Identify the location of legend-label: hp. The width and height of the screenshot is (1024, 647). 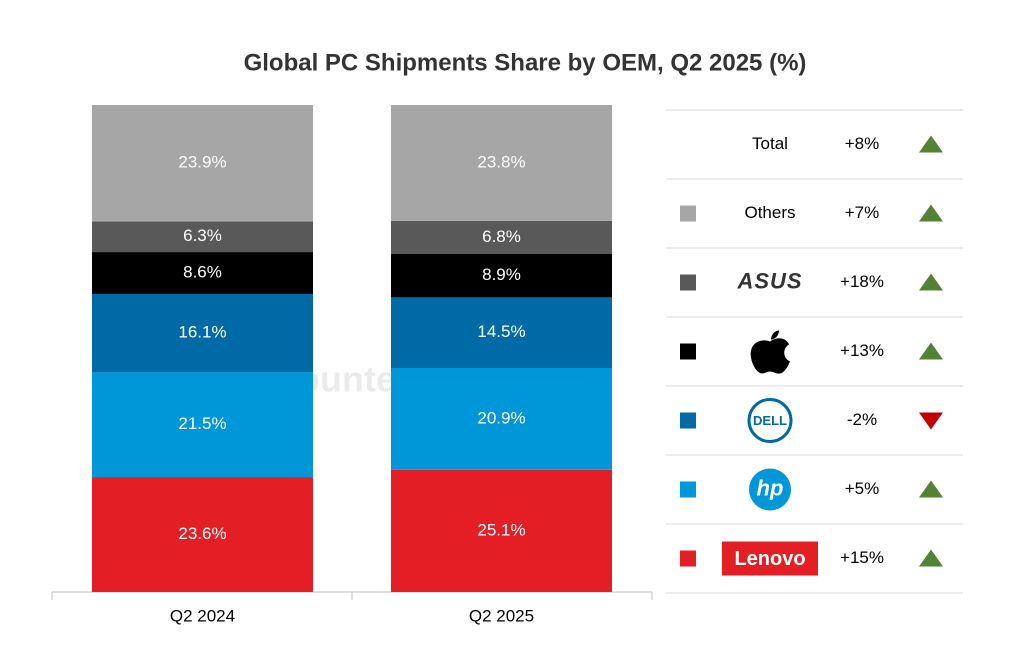
(770, 487).